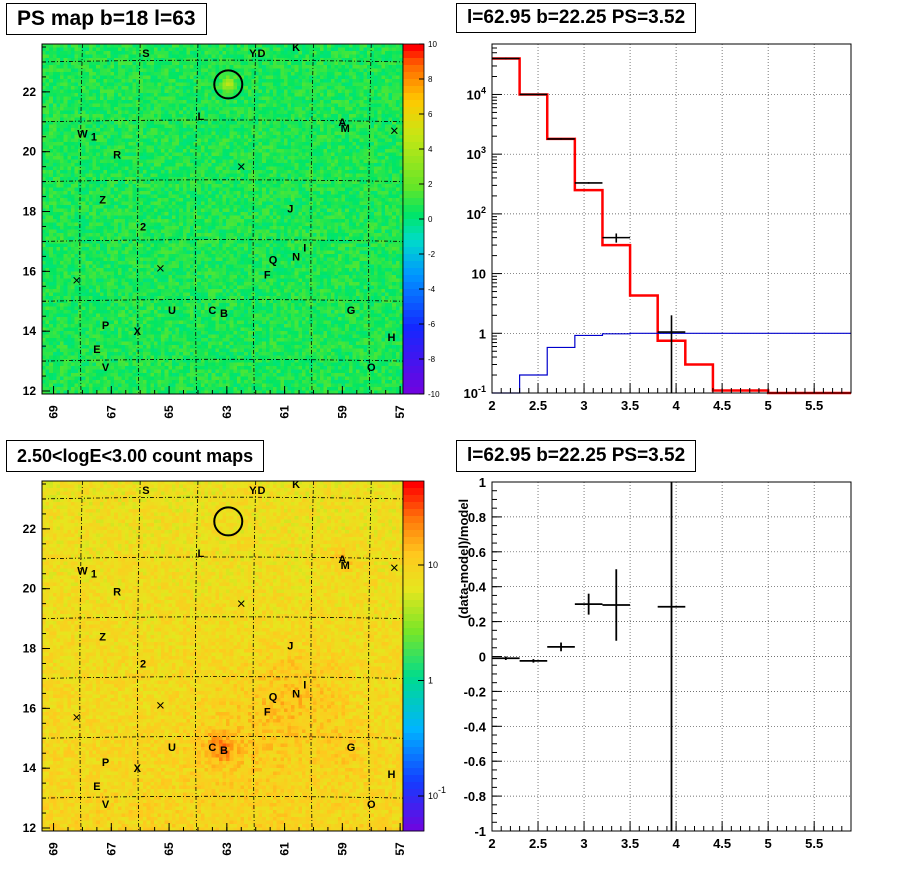  I want to click on colorbar-tick-label: 10, so click(432, 44).